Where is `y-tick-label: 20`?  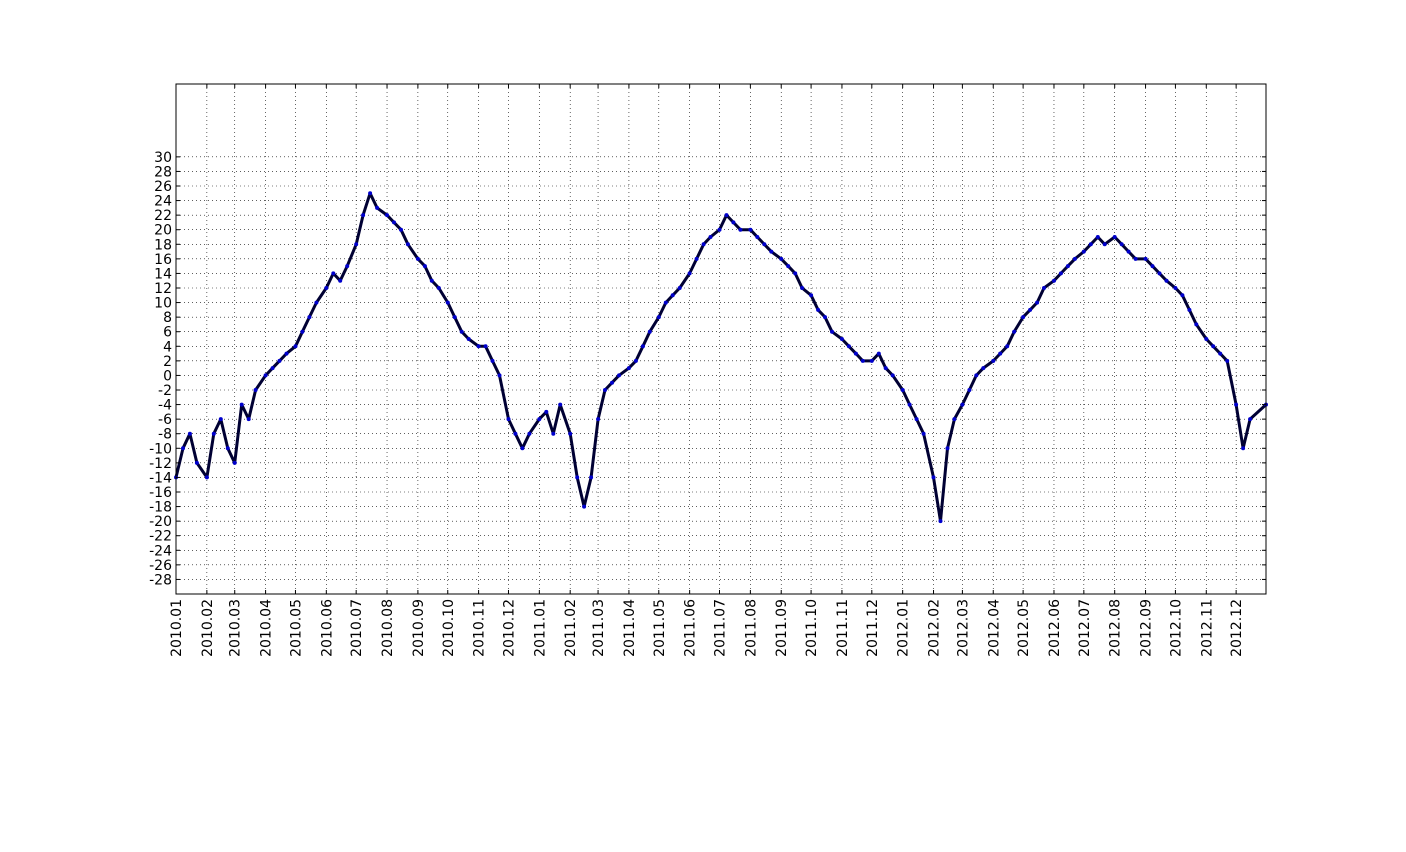
y-tick-label: 20 is located at coordinates (163, 231).